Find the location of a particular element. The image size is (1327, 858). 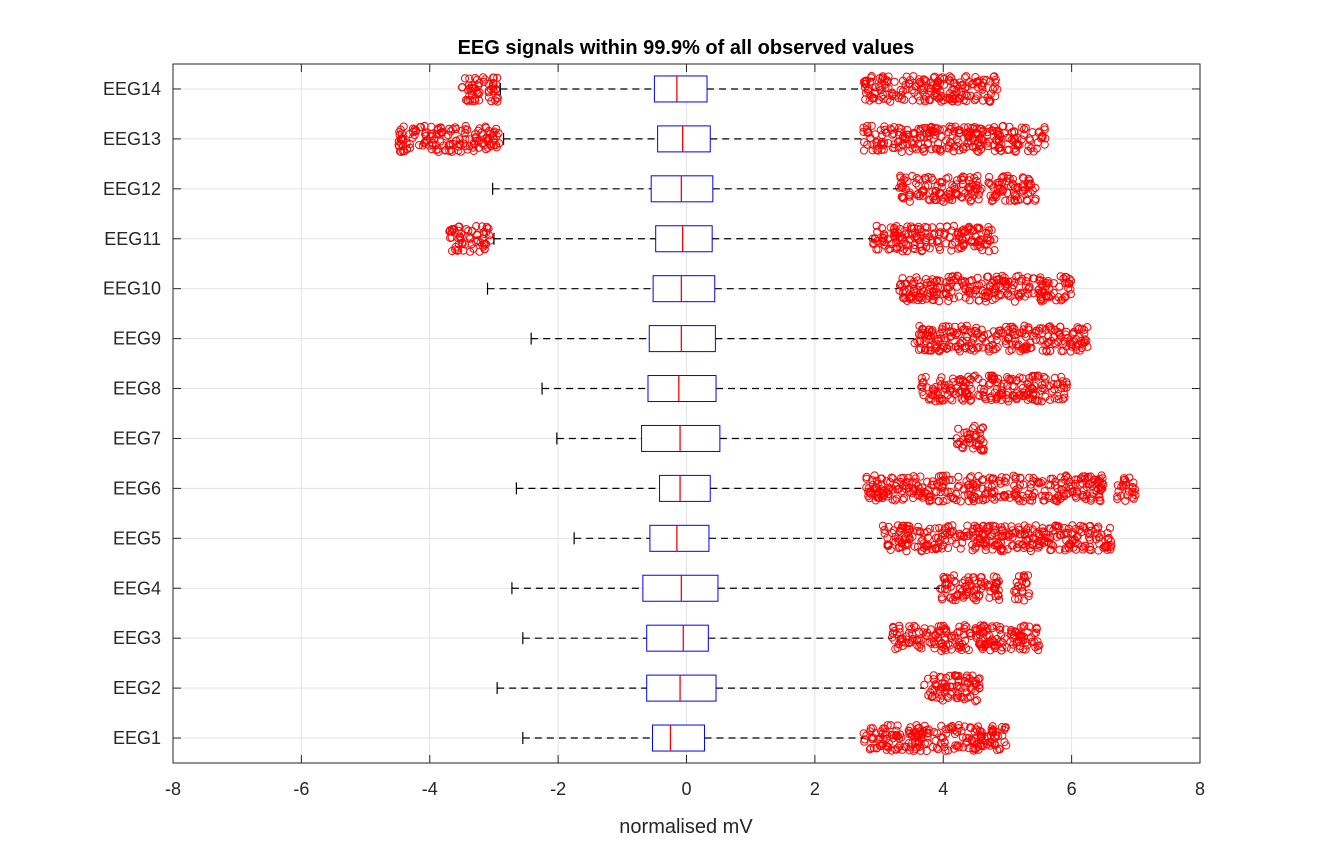

boxplot-eeg11 is located at coordinates (722, 238).